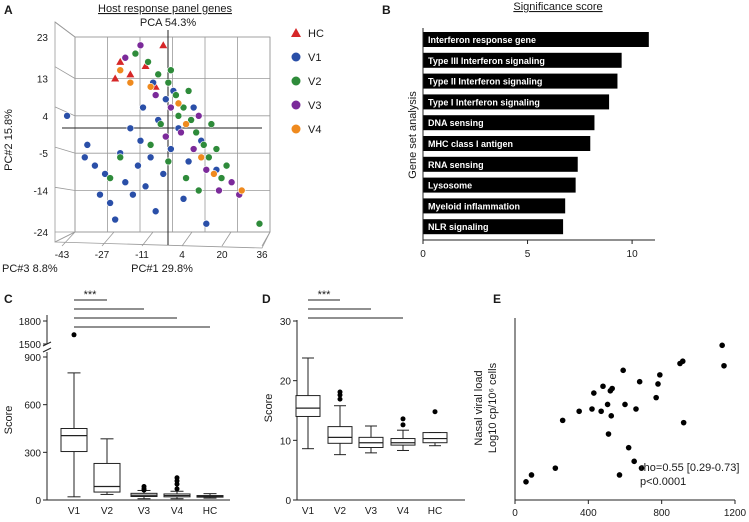  I want to click on legend-label-v1: V1, so click(314, 58).